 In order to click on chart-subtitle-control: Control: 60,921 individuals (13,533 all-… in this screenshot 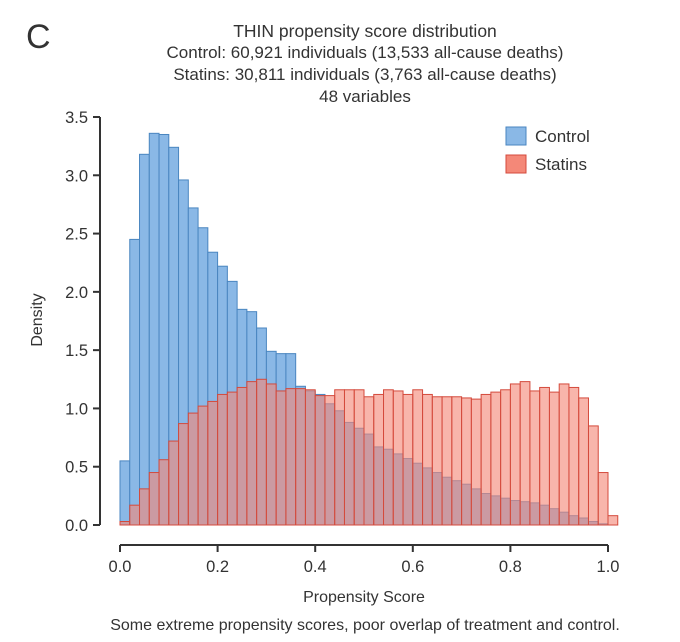, I will do `click(365, 52)`.